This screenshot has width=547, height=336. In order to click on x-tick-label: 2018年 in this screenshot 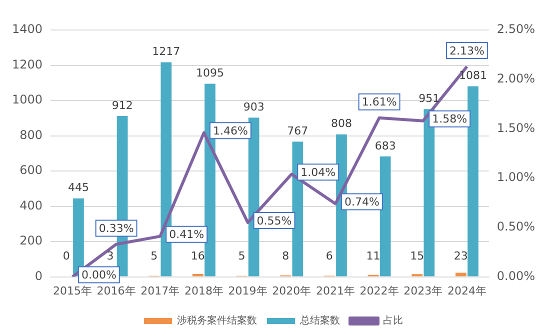, I will do `click(204, 291)`.